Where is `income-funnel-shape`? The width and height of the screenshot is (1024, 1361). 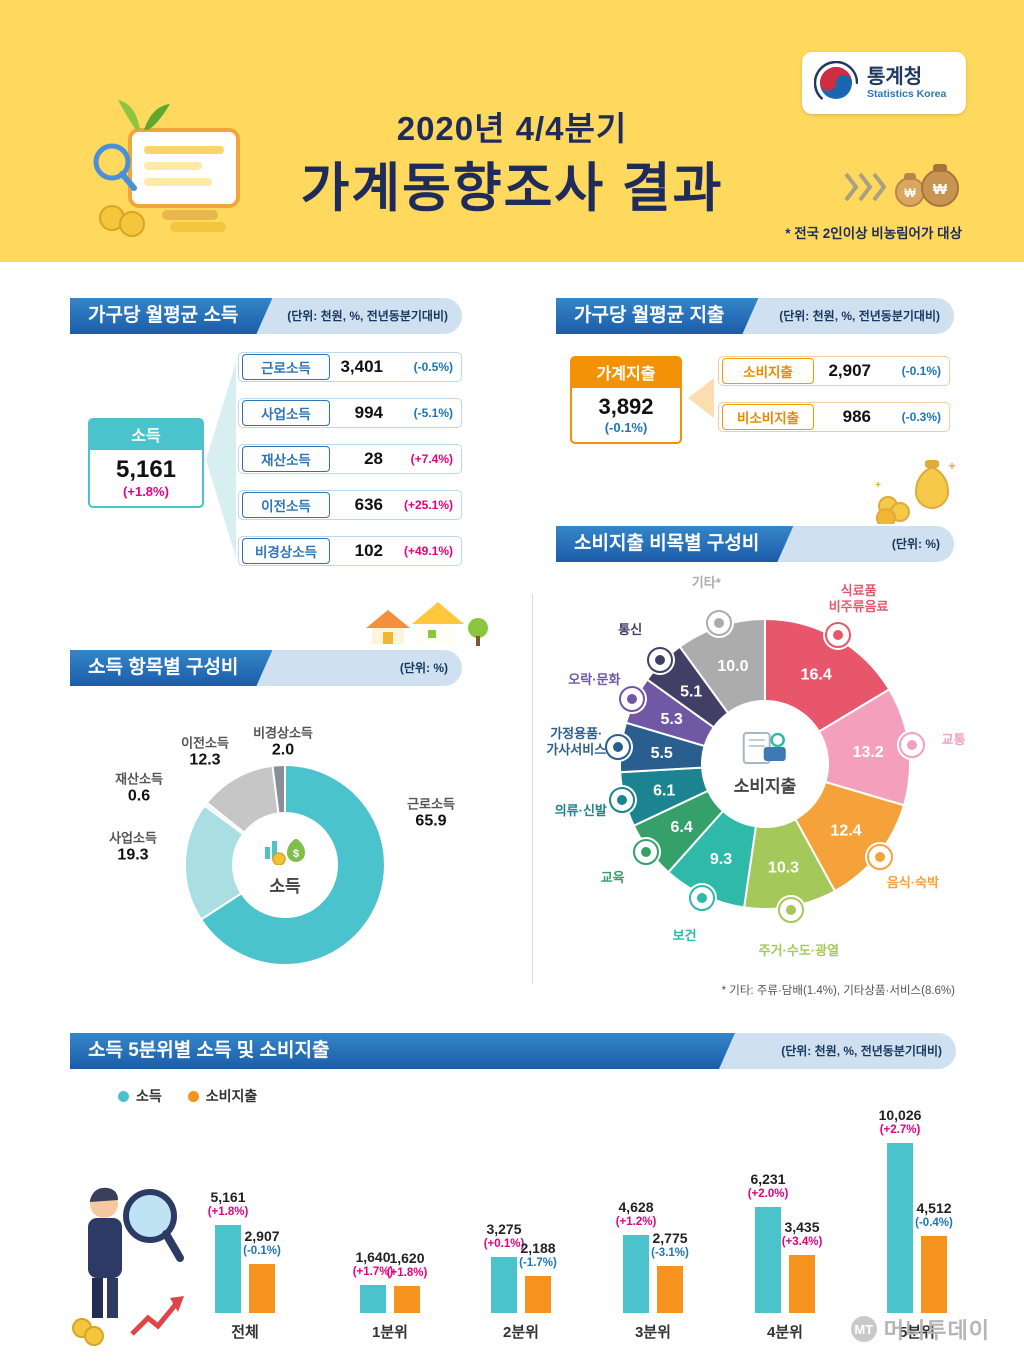
income-funnel-shape is located at coordinates (221, 460).